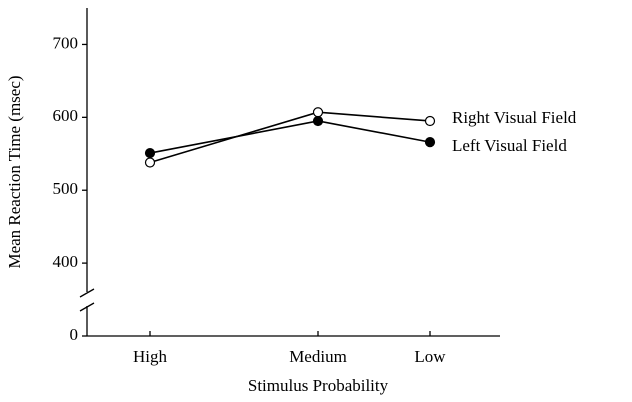 Image resolution: width=632 pixels, height=402 pixels. Describe the element at coordinates (66, 188) in the screenshot. I see `y-tick-label: 500` at that location.